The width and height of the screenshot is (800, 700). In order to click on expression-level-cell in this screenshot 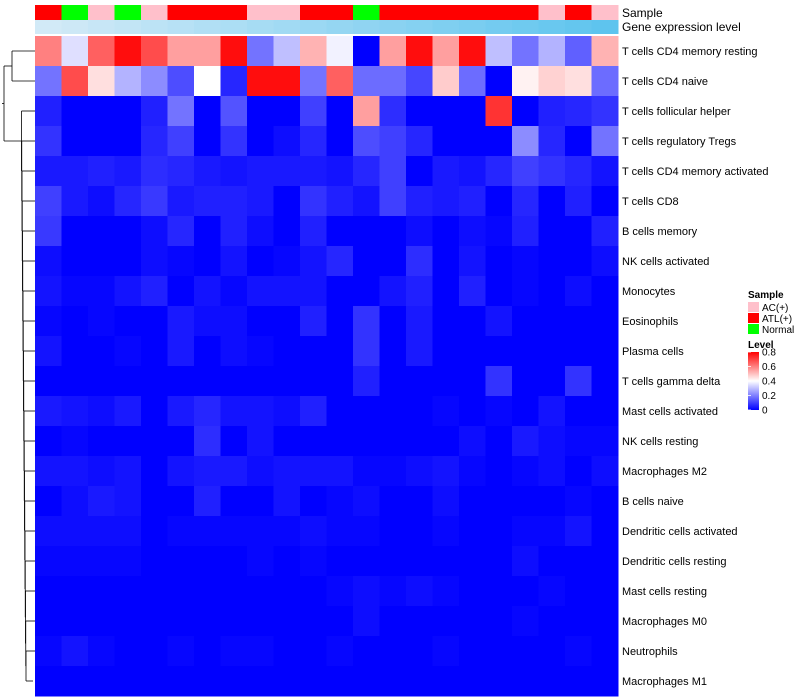, I will do `click(287, 27)`.